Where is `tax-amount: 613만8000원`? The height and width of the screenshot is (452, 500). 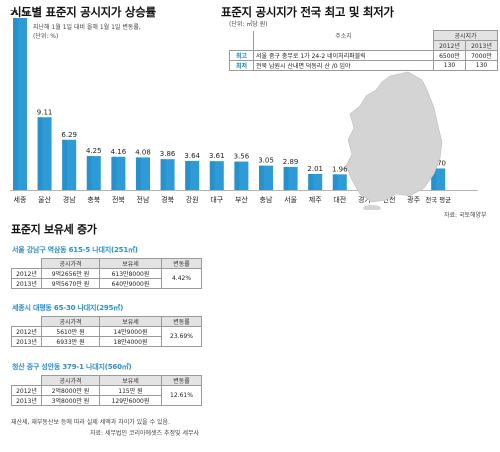
tax-amount: 613만8000원 is located at coordinates (130, 273).